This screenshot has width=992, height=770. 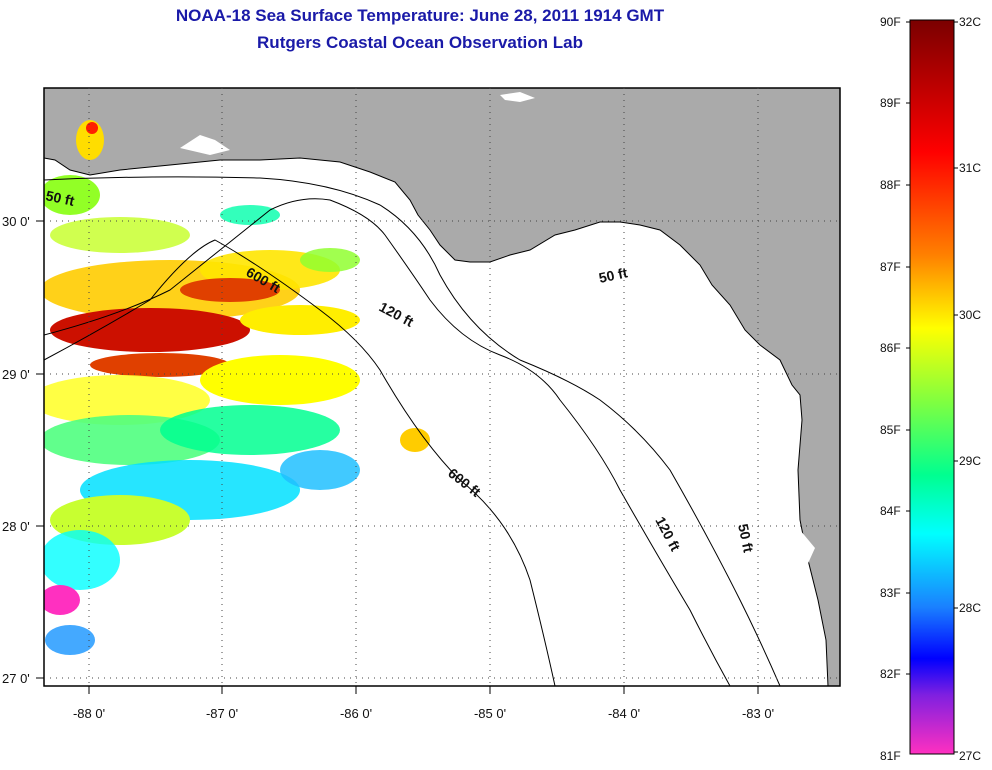 I want to click on colorbar-f-label: 83F, so click(x=890, y=593).